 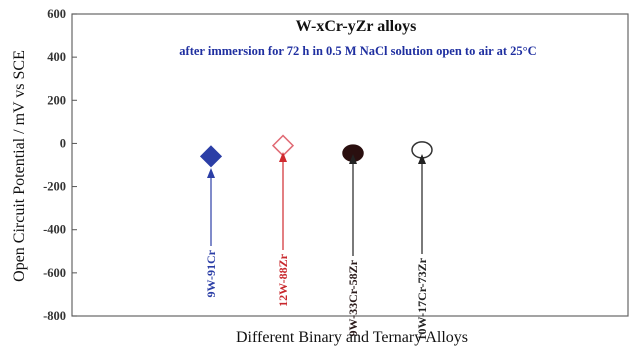 What do you see at coordinates (54, 230) in the screenshot?
I see `y-tick-label: -400` at bounding box center [54, 230].